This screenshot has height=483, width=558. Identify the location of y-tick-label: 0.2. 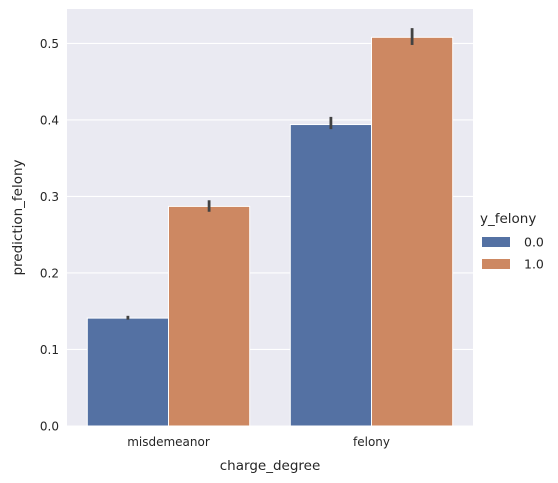
(49, 273).